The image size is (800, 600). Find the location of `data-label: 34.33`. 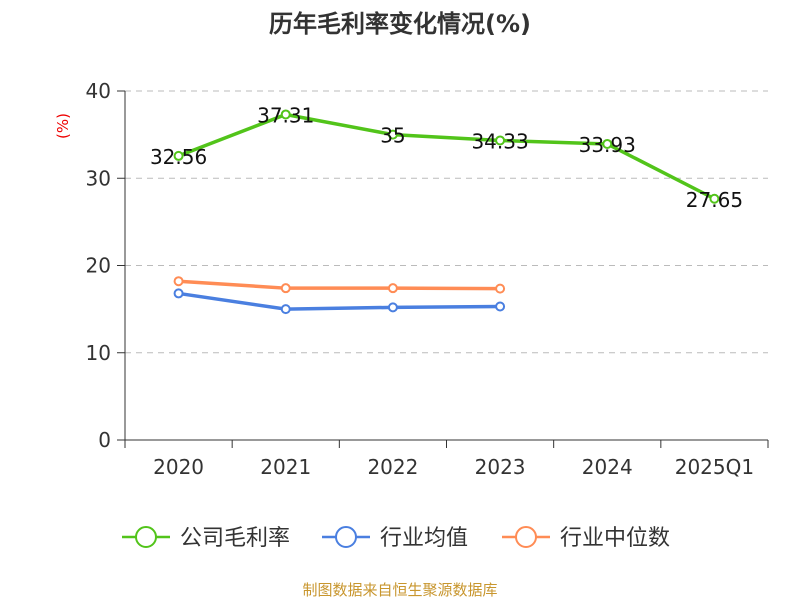

data-label: 34.33 is located at coordinates (499, 141).